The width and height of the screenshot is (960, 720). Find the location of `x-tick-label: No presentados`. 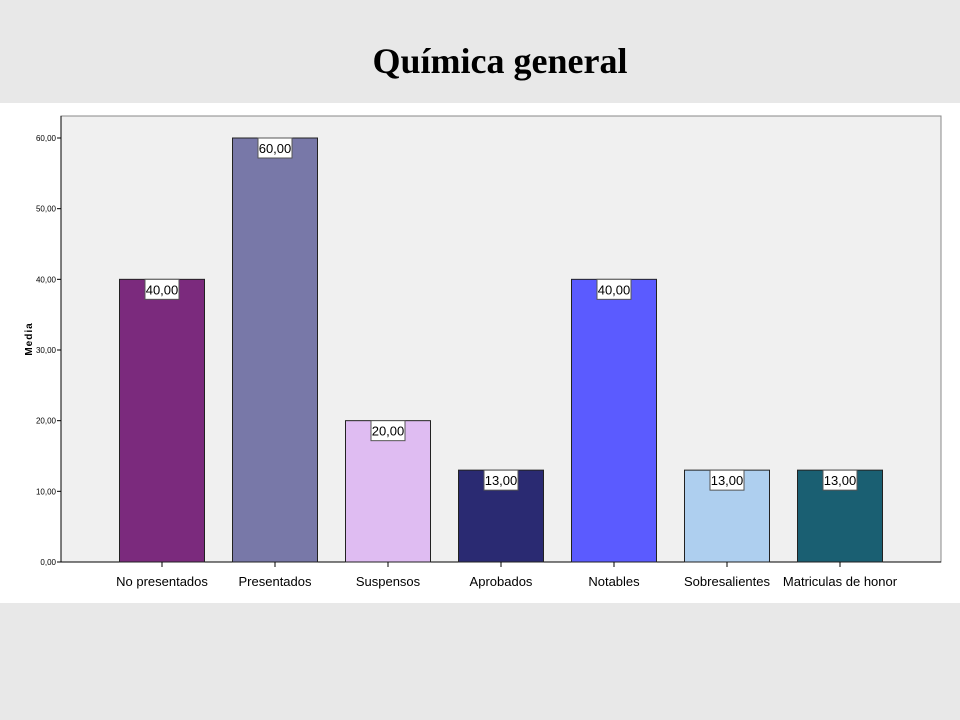

x-tick-label: No presentados is located at coordinates (162, 581).